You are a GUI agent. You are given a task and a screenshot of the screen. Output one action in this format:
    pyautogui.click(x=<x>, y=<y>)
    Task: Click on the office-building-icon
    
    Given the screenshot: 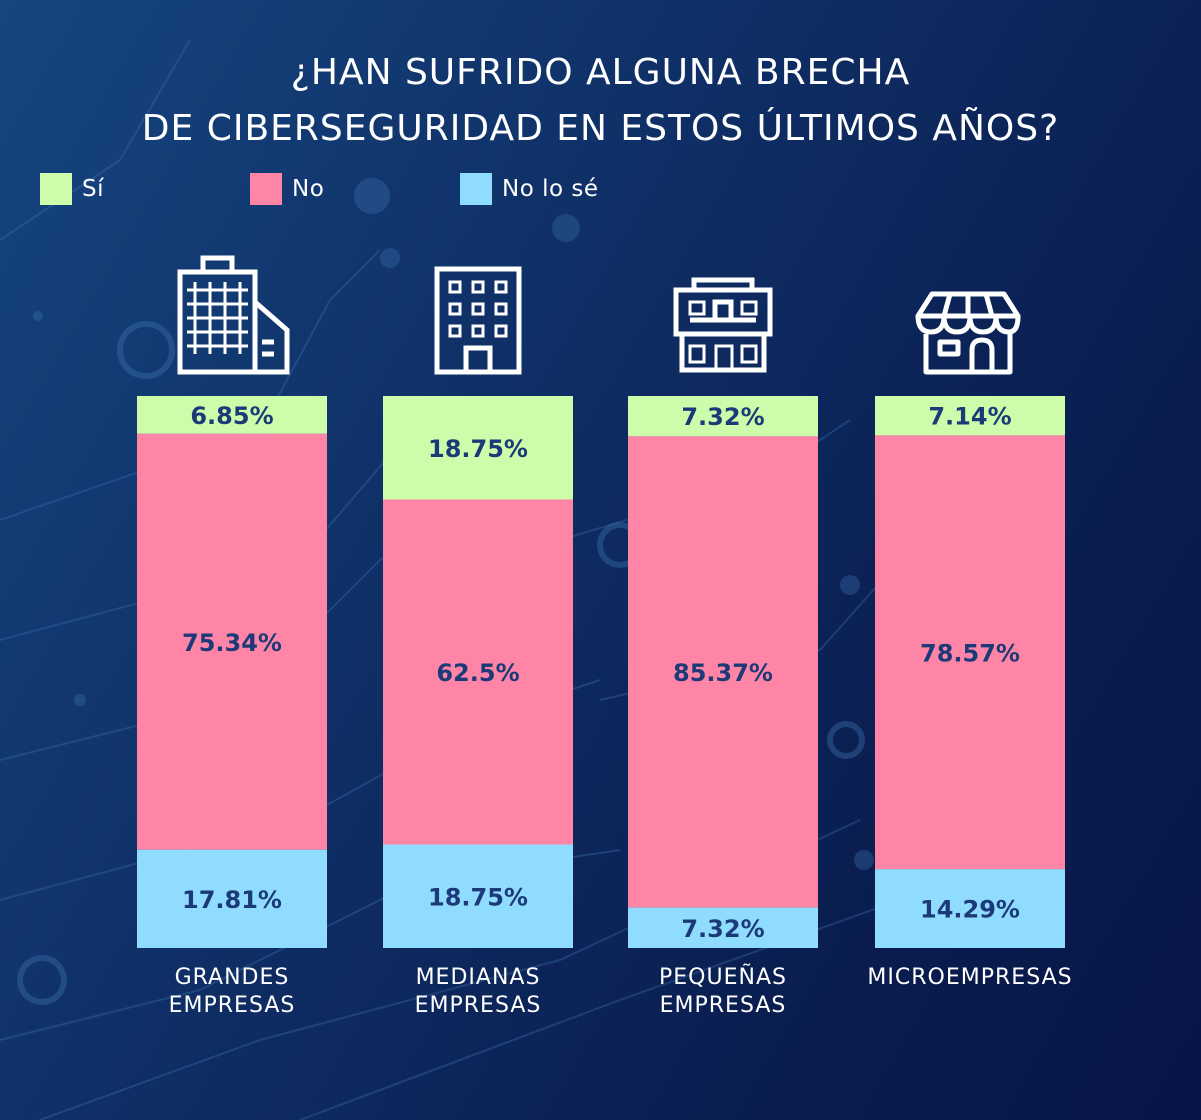 What is the action you would take?
    pyautogui.click(x=478, y=320)
    